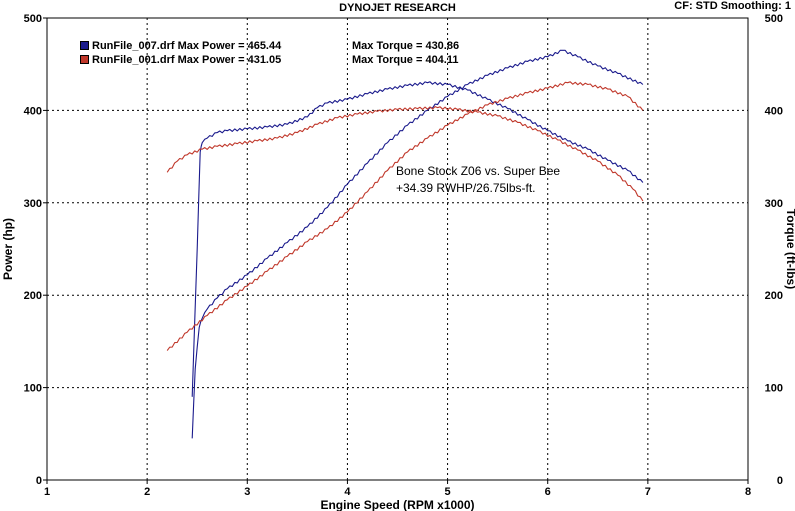 The width and height of the screenshot is (795, 511). I want to click on chart-title: DYNOJET RESEARCH, so click(397, 8).